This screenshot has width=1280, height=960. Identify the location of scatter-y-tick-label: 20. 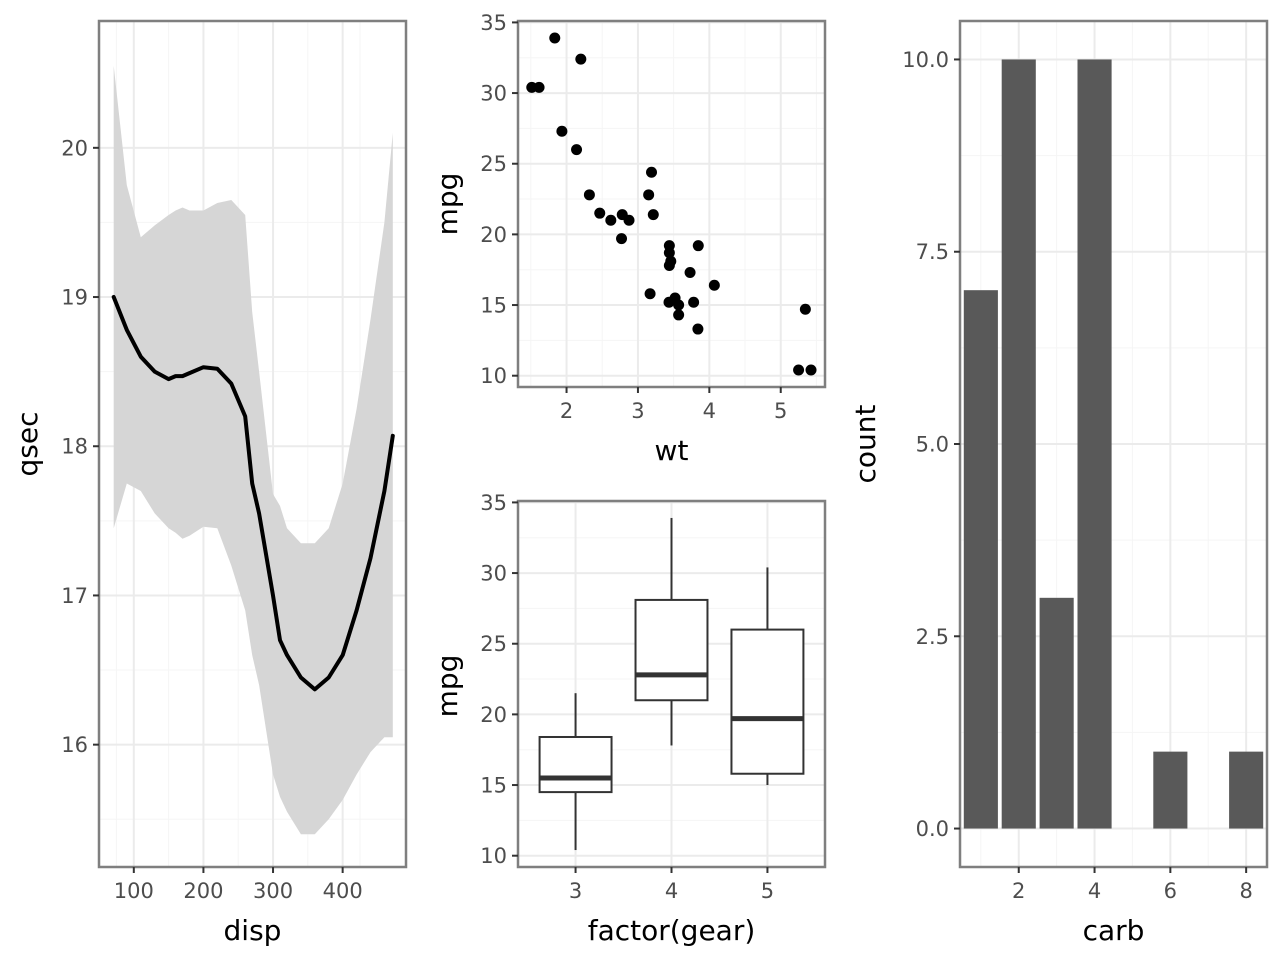
(493, 235).